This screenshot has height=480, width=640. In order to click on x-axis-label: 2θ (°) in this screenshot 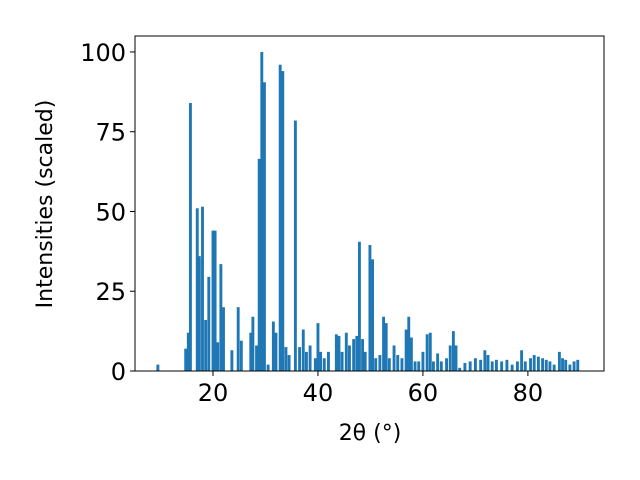, I will do `click(370, 433)`.